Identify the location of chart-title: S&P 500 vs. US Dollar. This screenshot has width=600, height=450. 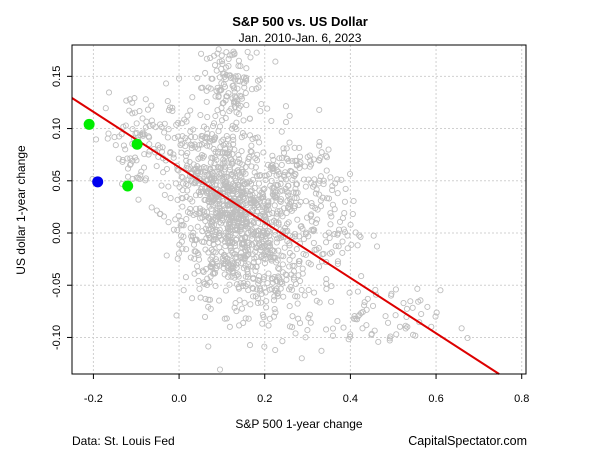
(300, 21).